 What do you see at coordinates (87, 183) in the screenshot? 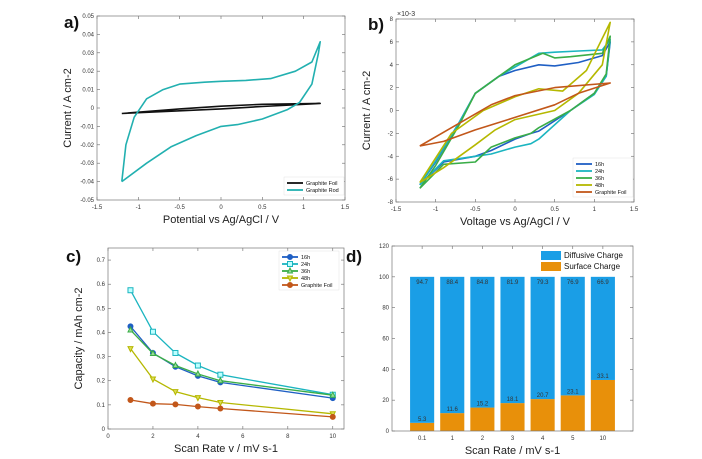
I see `y-tick-label: -0.04` at bounding box center [87, 183].